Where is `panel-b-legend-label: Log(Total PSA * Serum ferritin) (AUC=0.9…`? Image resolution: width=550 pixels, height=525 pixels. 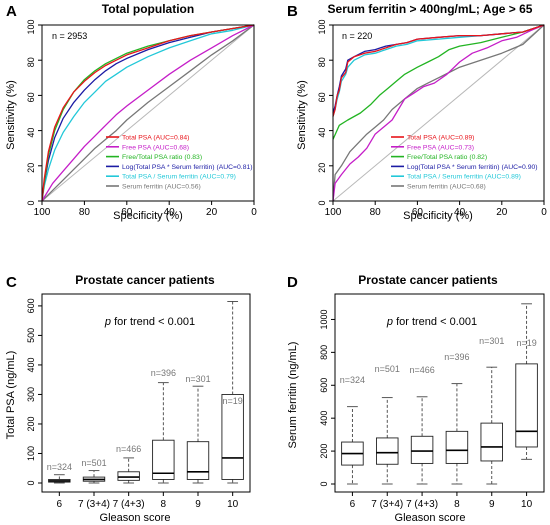
panel-b-legend-label: Log(Total PSA * Serum ferritin) (AUC=0.9… is located at coordinates (472, 167).